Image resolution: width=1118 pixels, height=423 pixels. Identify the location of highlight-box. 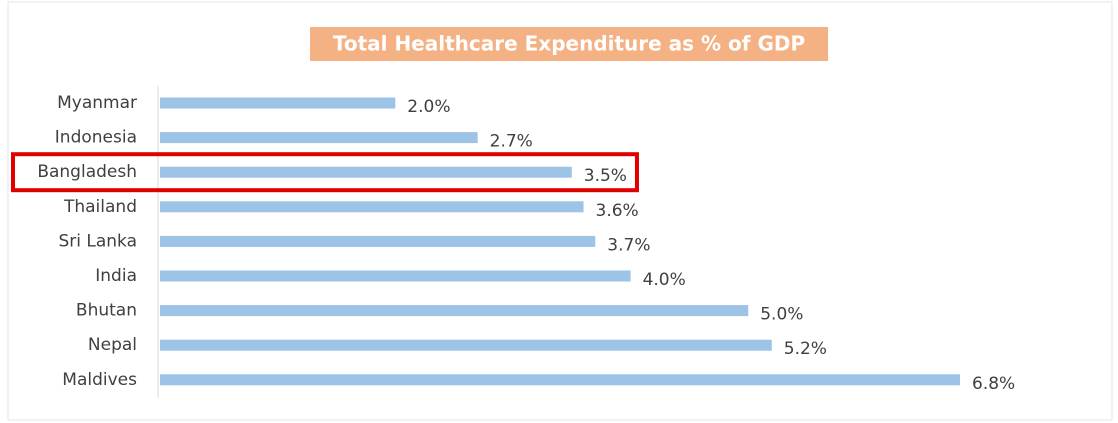
(325, 172).